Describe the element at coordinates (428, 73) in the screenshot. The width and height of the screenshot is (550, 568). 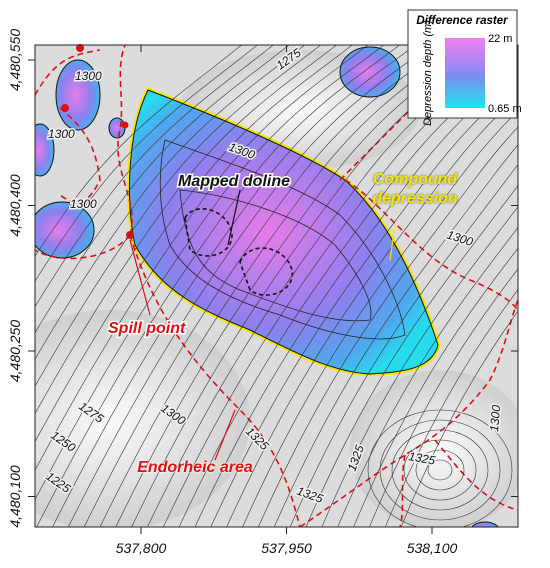
I see `legend-axis-label: Depression depth (m)` at that location.